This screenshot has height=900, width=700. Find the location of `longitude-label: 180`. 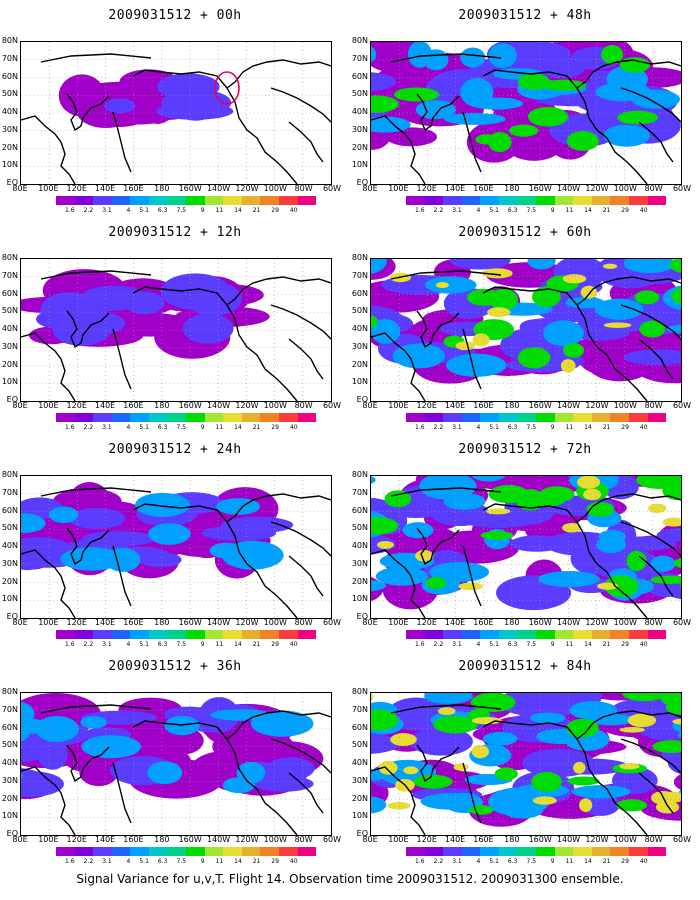

longitude-label: 180 is located at coordinates (162, 622).